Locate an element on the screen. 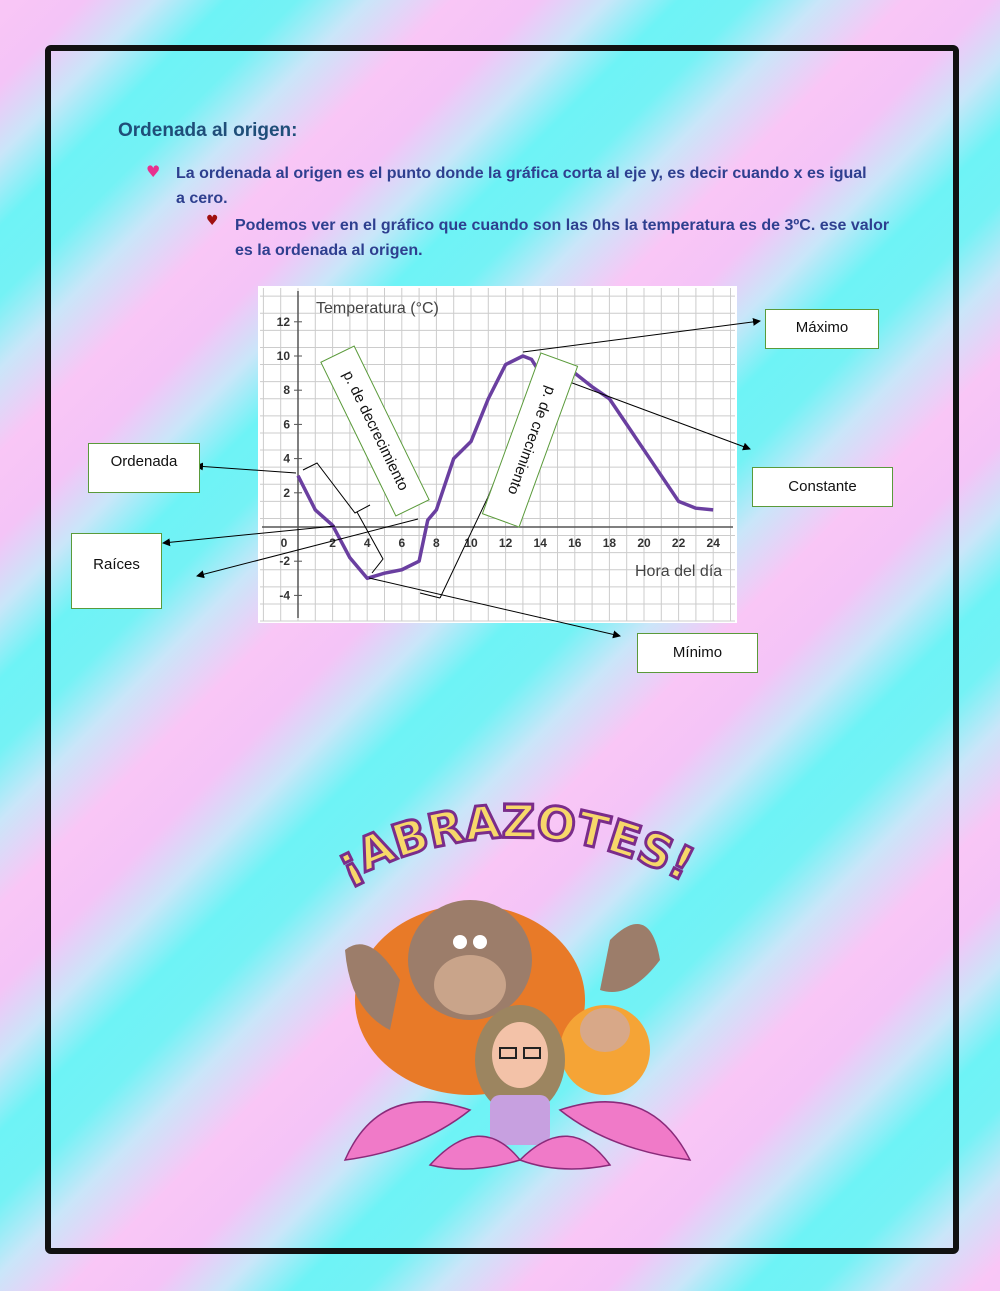 The image size is (1000, 1291). arrow-maximo is located at coordinates (641, 335).